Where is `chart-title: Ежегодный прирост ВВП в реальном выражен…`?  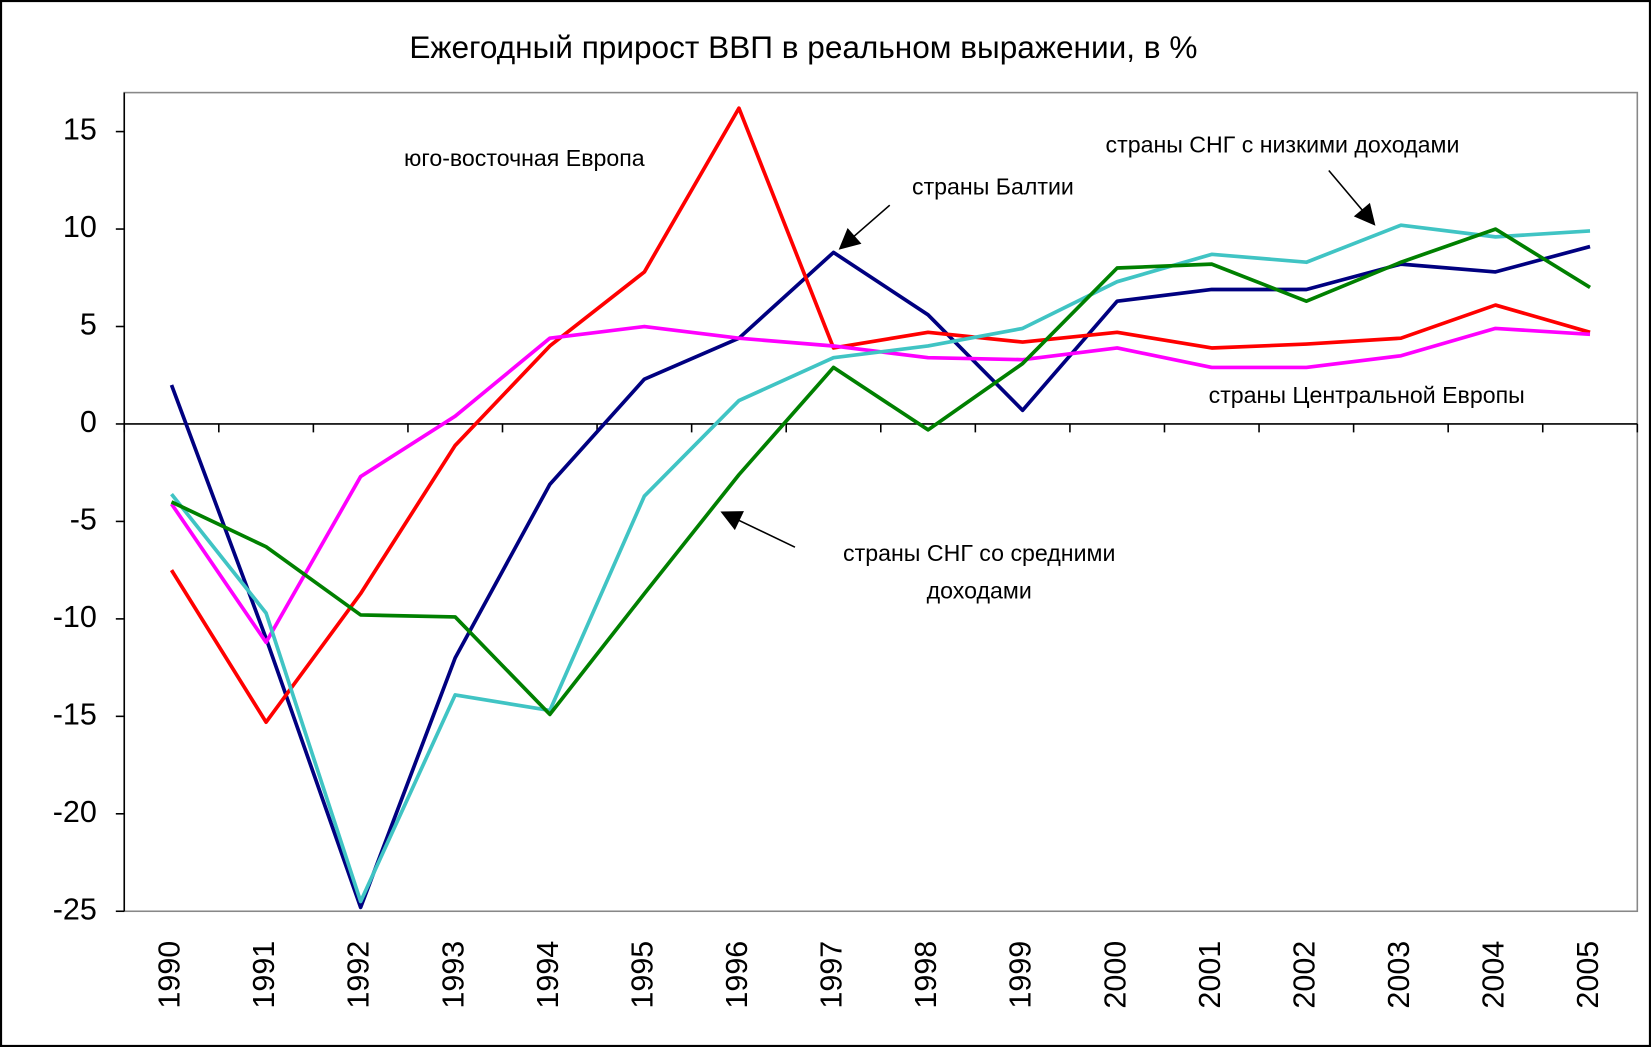 chart-title: Ежегодный прирост ВВП в реальном выражен… is located at coordinates (803, 47).